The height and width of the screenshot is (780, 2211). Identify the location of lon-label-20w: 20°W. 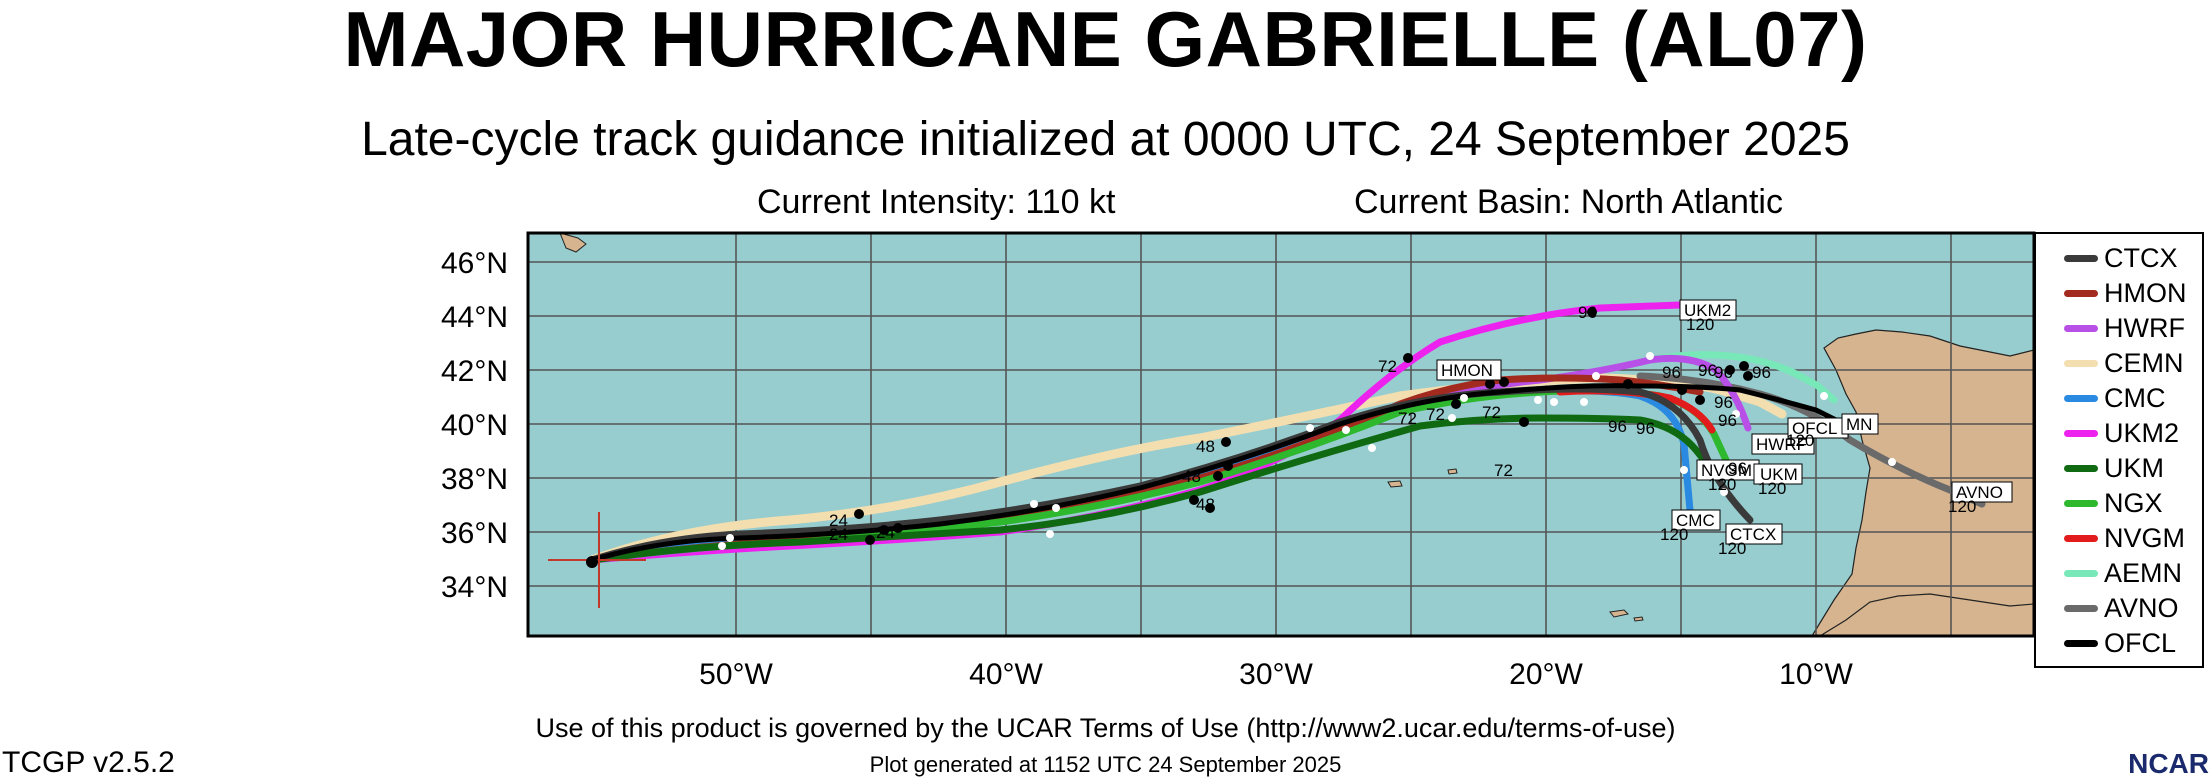
(1546, 674).